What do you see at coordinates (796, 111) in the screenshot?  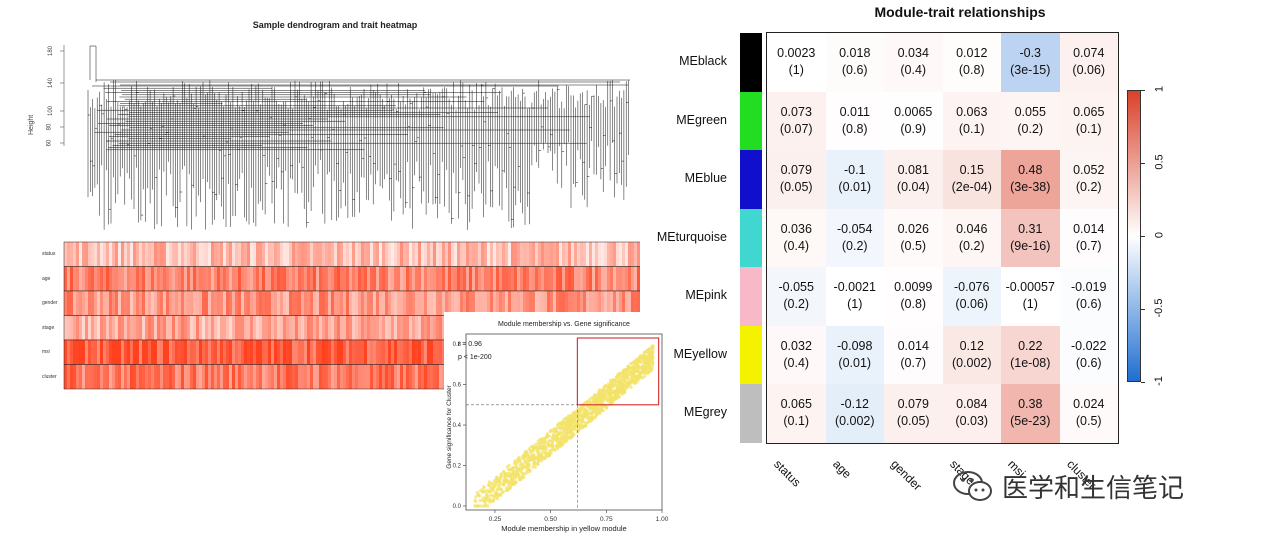 I see `cell-correlation: 0.073` at bounding box center [796, 111].